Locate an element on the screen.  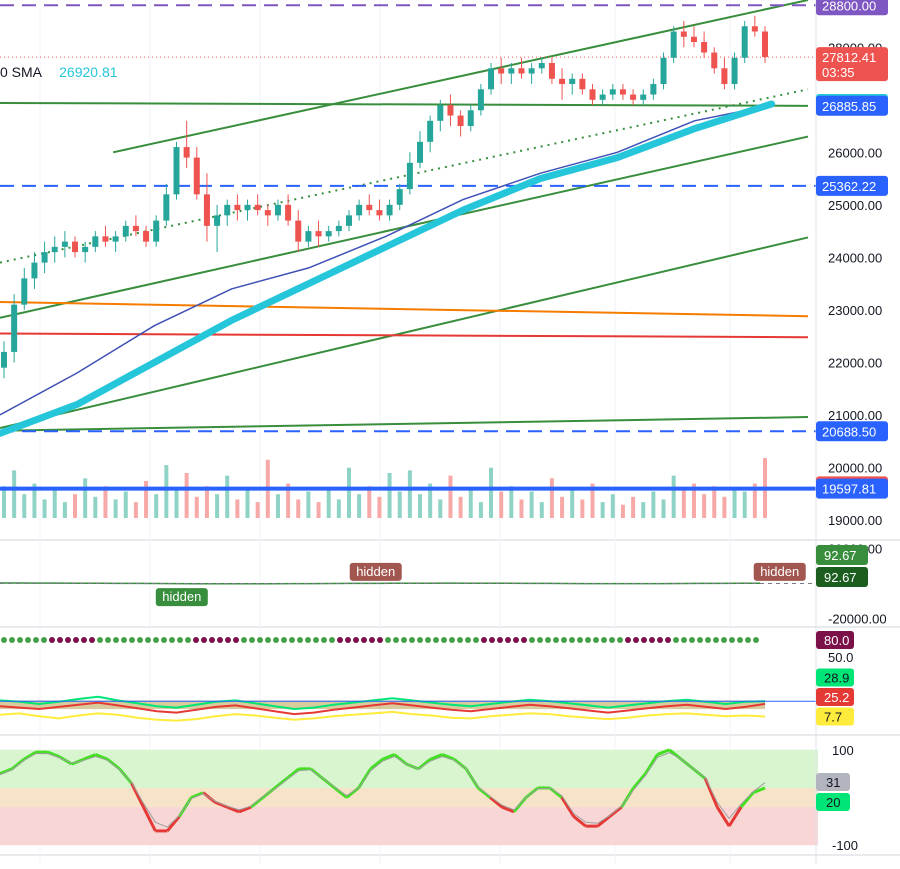
momentum-badge-label: 31 is located at coordinates (833, 782).